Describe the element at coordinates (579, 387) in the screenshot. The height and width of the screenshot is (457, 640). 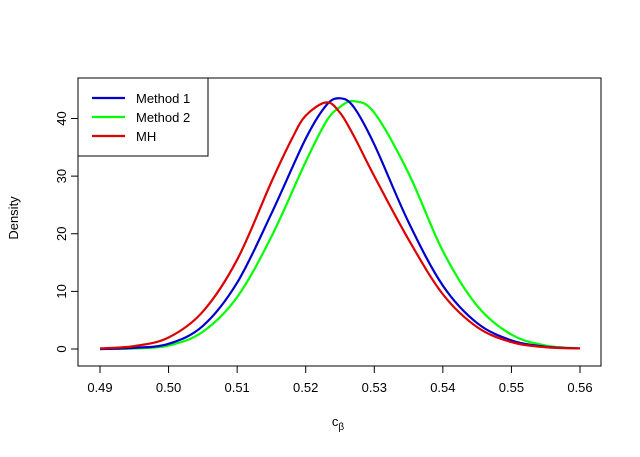
I see `x-tick-label: 0.56` at that location.